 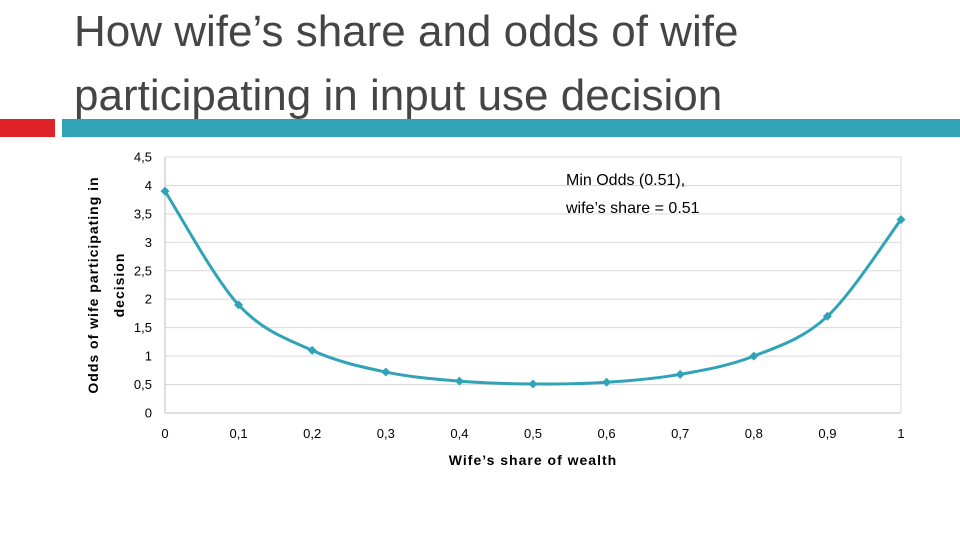 I want to click on y-axis-title: Odds of wife participating in decision, so click(x=106, y=284).